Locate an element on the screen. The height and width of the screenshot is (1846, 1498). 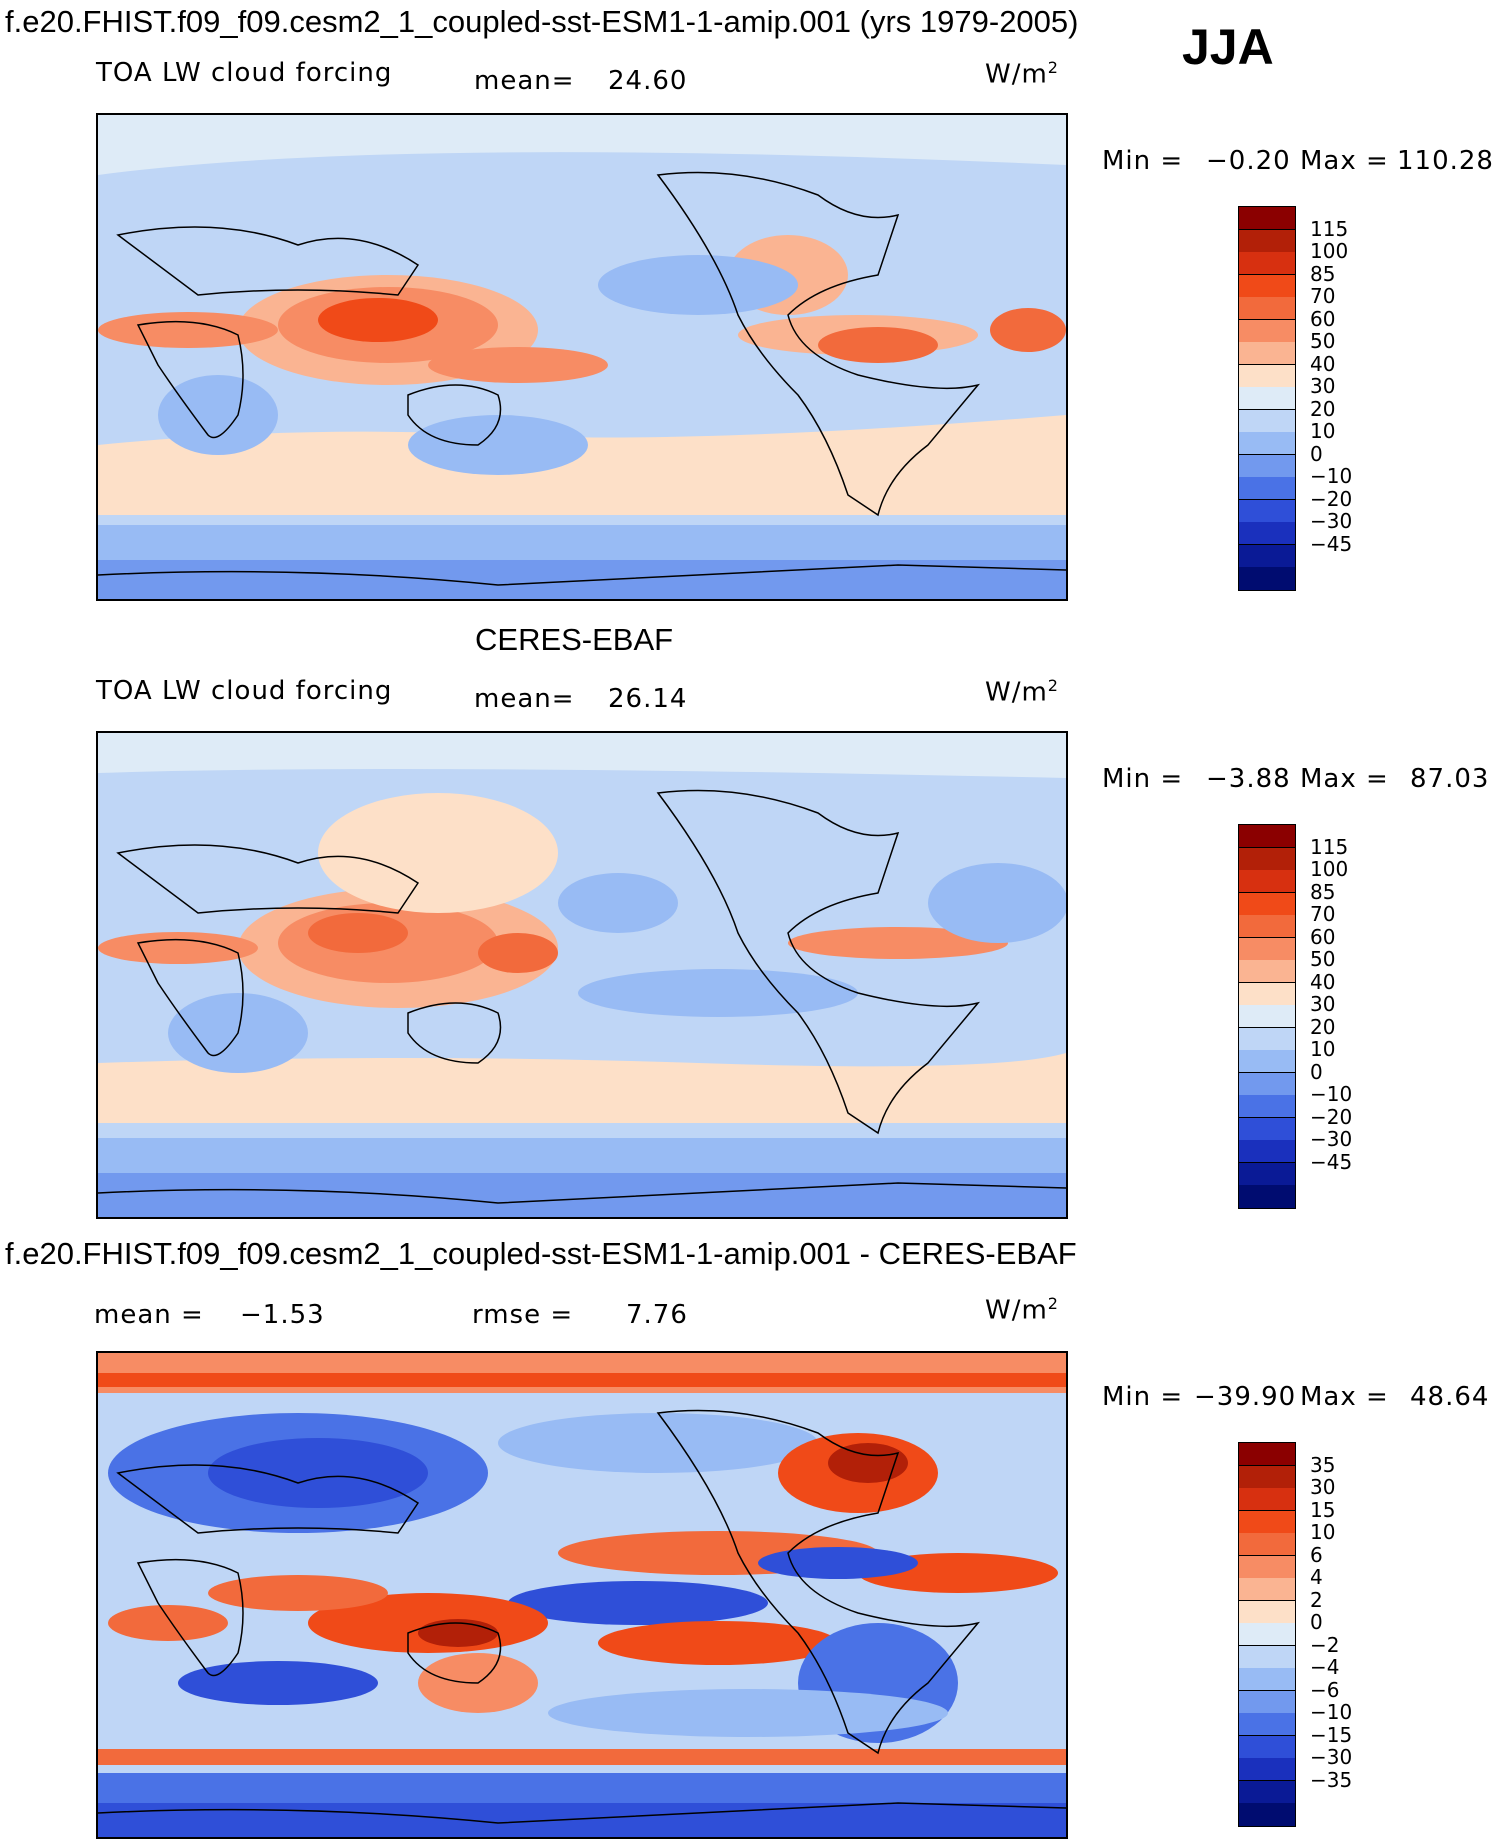
panel3-max-value: 48.64 is located at coordinates (1450, 1397).